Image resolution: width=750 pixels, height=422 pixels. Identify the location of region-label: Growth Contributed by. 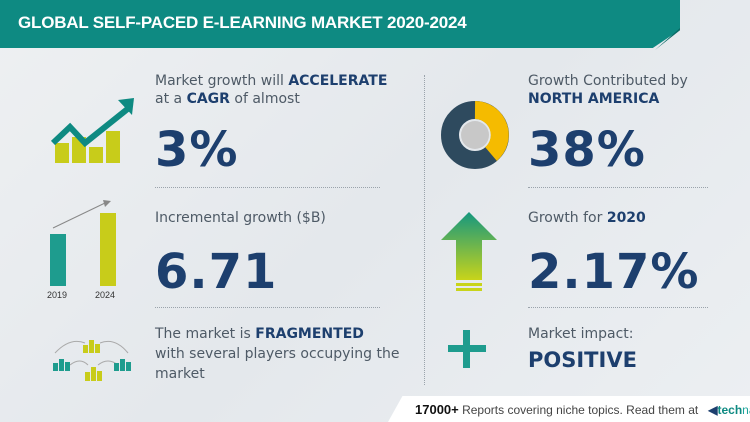
(608, 81).